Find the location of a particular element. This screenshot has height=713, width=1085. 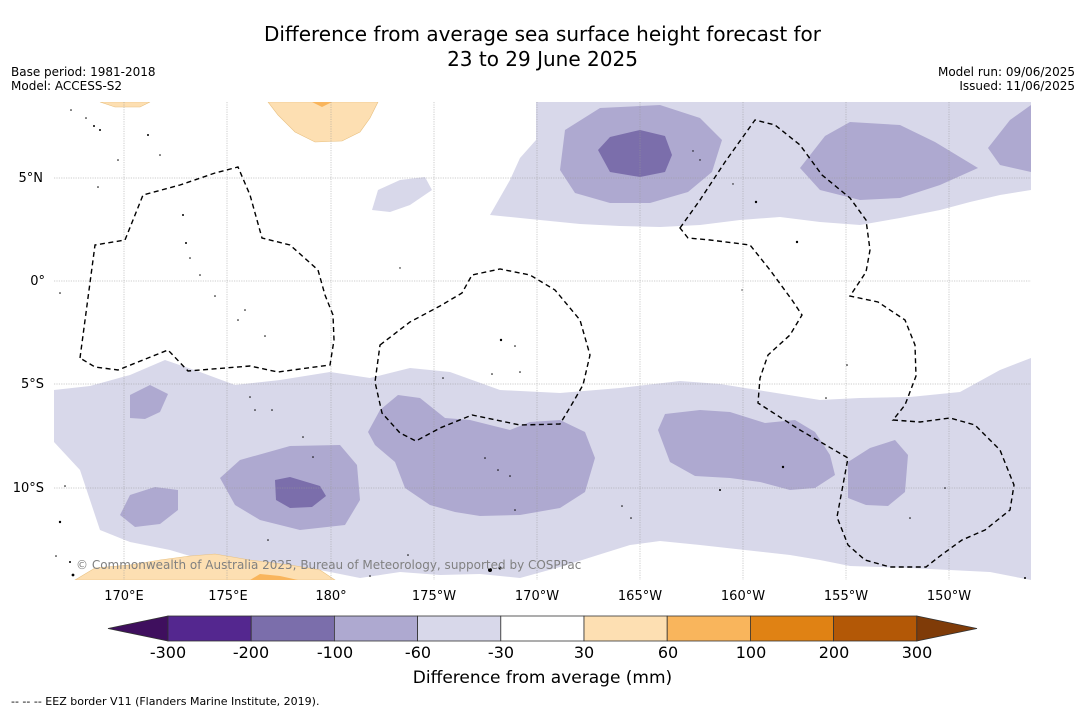

model-name: Model: ACCESS-S2 is located at coordinates (67, 86).